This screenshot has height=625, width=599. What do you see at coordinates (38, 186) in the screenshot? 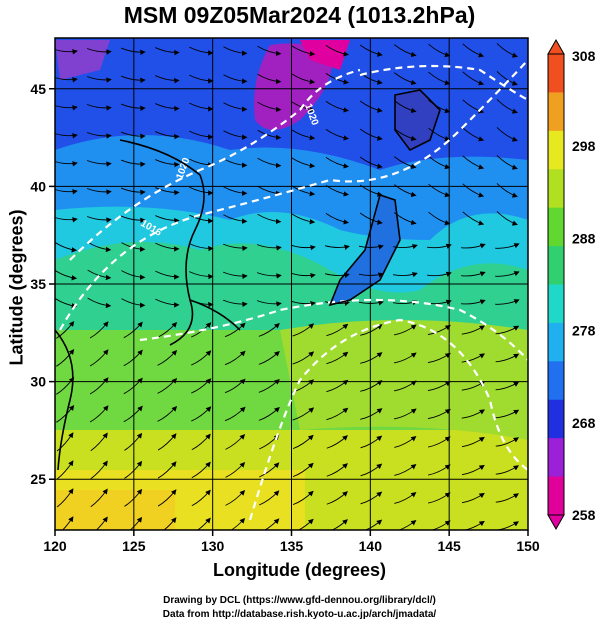
I see `y-tick-label: 40` at bounding box center [38, 186].